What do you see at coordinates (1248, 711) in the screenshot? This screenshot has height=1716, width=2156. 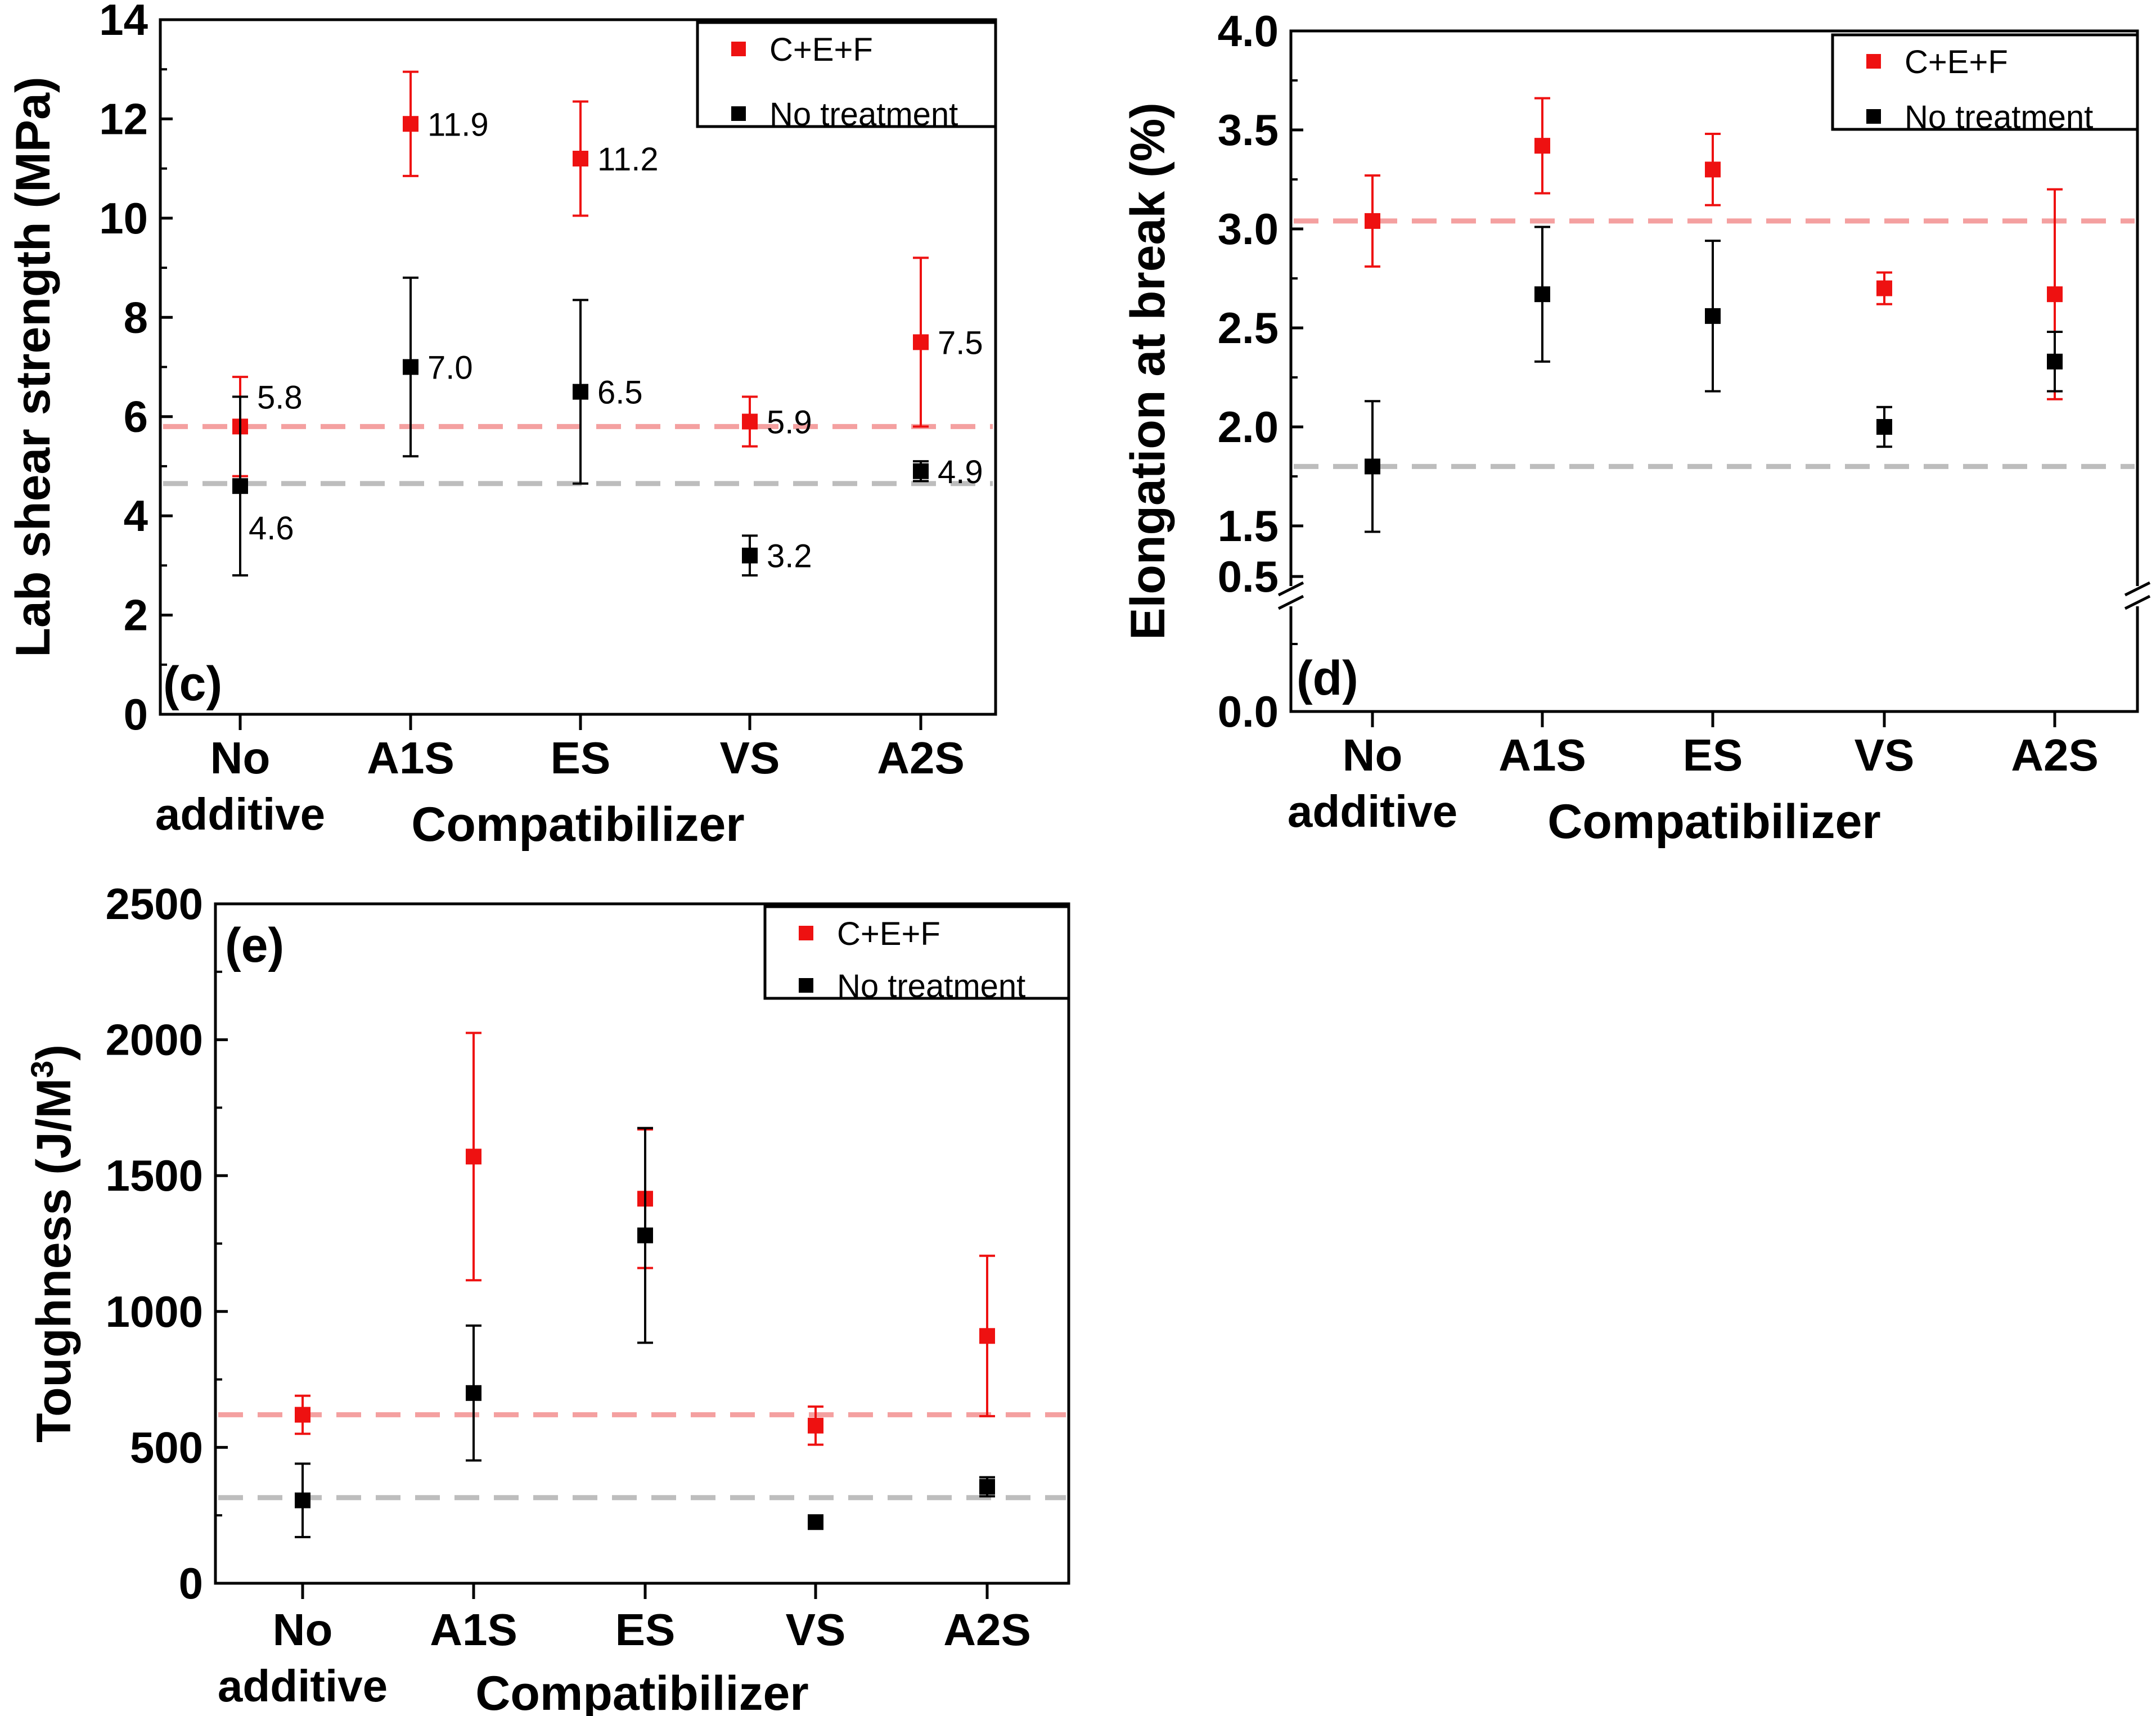 I see `y-tick-label: 0.0` at bounding box center [1248, 711].